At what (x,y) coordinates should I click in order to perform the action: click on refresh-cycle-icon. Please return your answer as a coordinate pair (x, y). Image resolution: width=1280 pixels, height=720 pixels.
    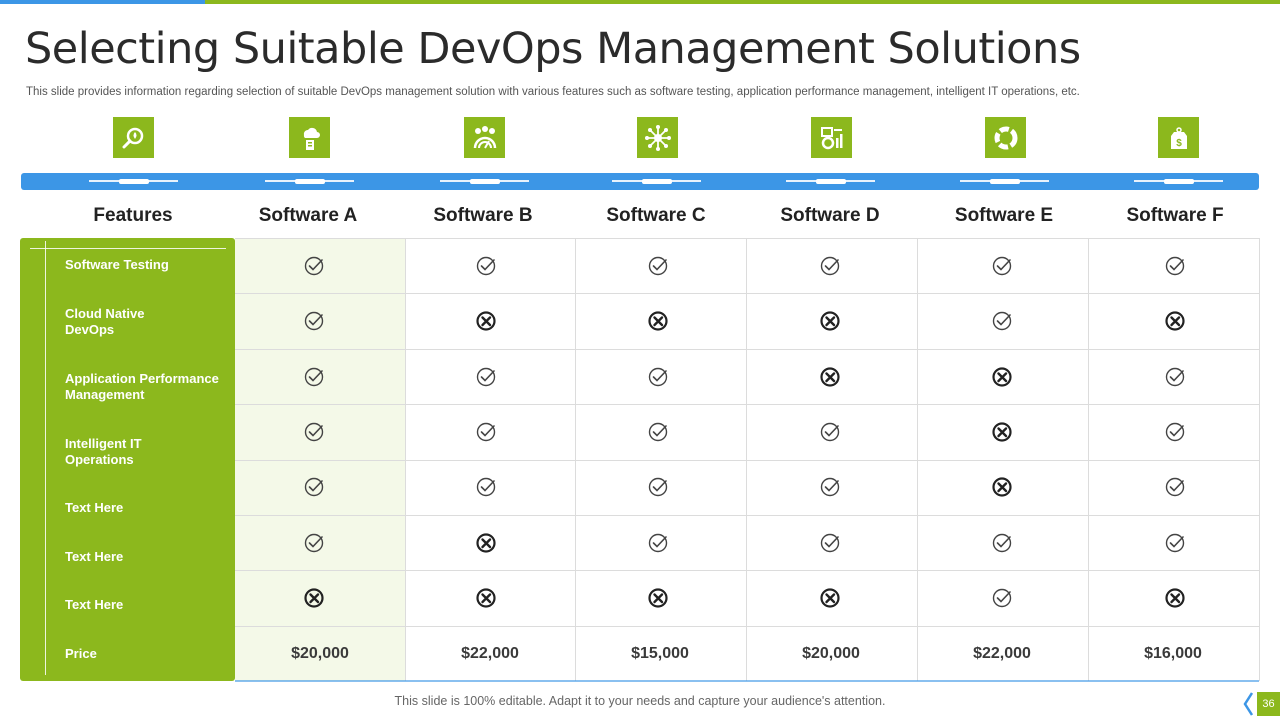
    Looking at the image, I should click on (1005, 137).